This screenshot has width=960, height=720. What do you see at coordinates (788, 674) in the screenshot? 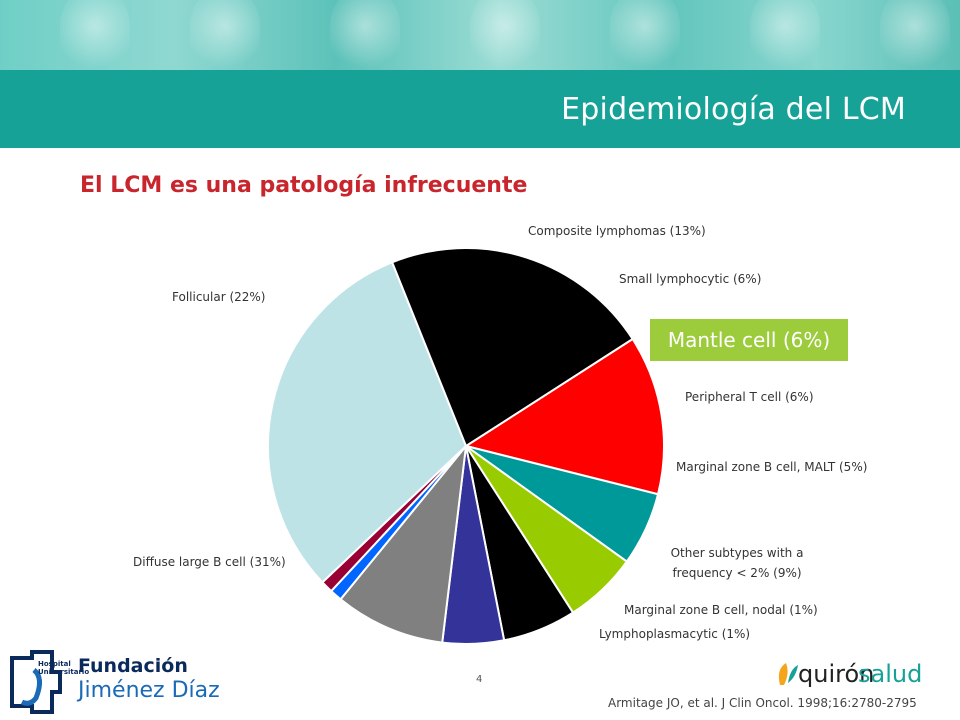
I see `quironsalud-logo-mark` at bounding box center [788, 674].